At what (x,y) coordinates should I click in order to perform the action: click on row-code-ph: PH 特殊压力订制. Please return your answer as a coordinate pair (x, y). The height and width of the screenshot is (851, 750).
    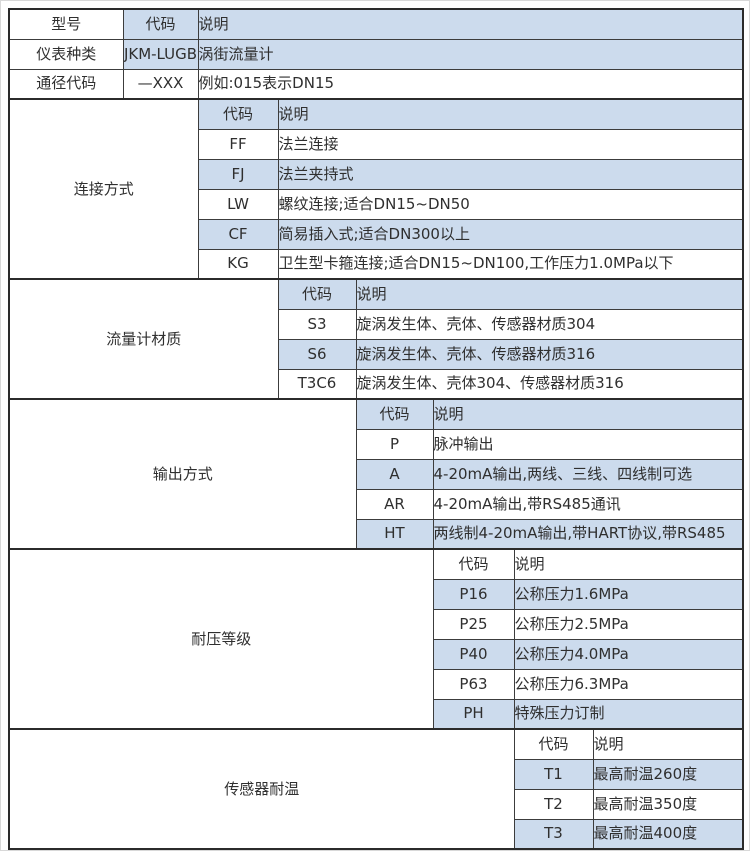
    Looking at the image, I should click on (376, 714).